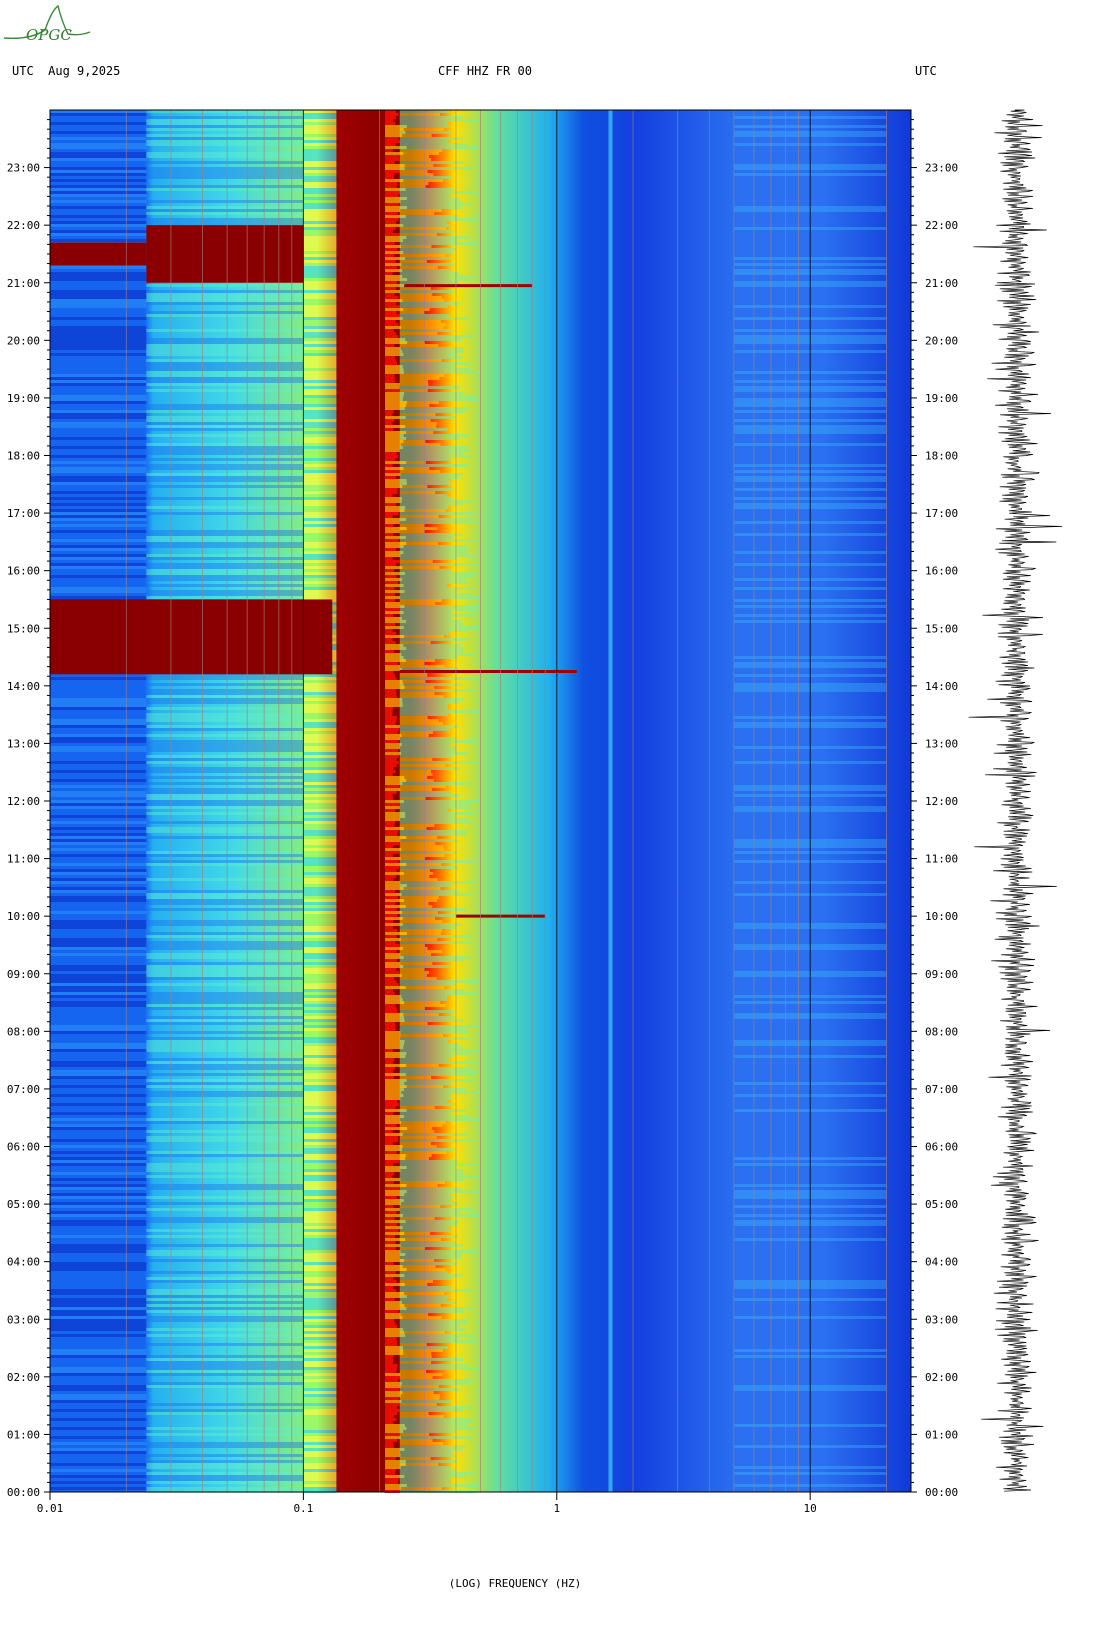  Describe the element at coordinates (23, 571) in the screenshot. I see `y-tick-label: 16:00` at that location.